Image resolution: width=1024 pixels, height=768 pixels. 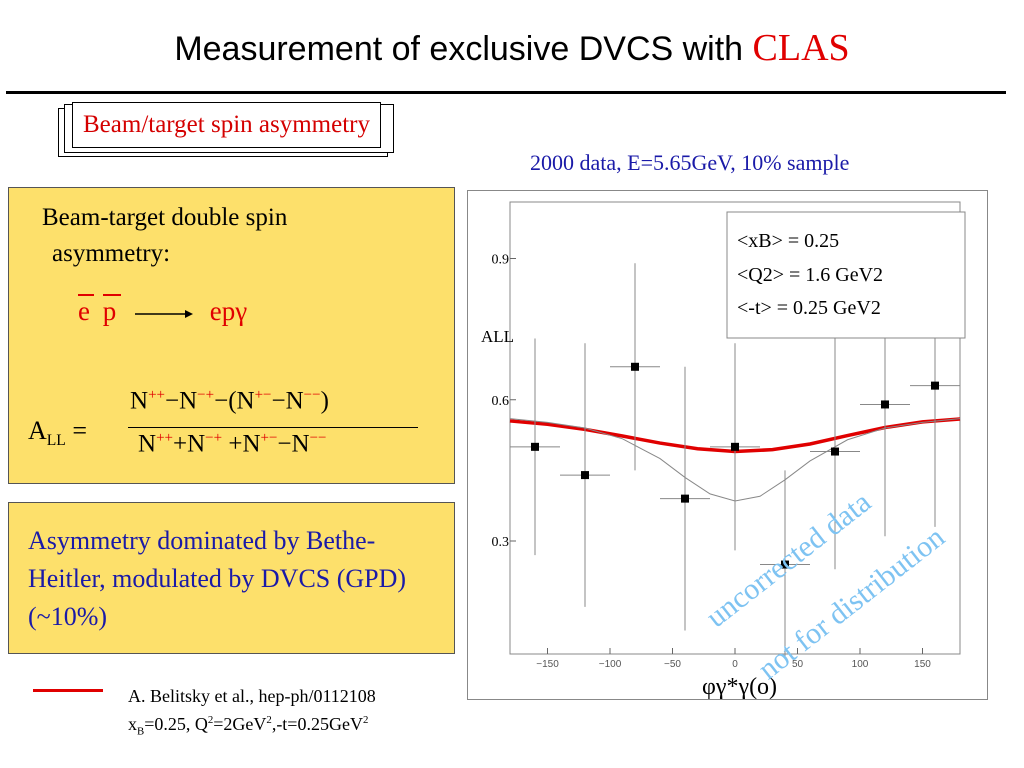 I want to click on formula-numerator: N++−N−+−(N+−−N−−), so click(x=229, y=401).